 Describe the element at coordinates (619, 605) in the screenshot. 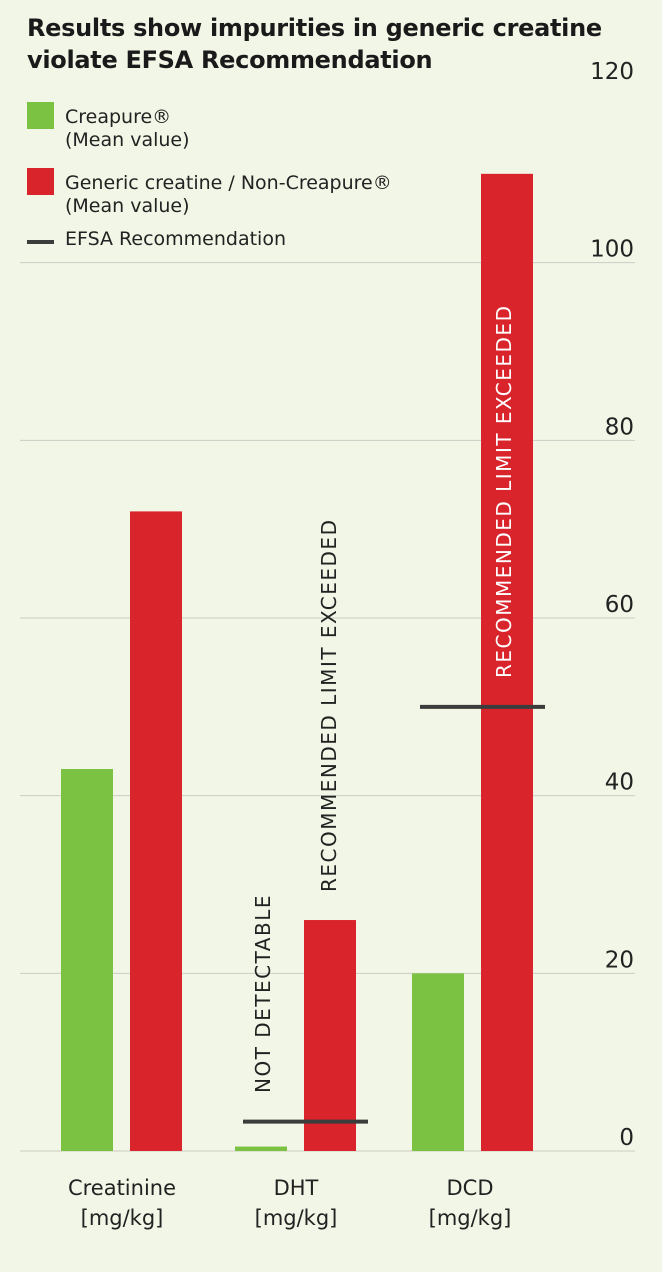

I see `y-tick-label: 60` at that location.